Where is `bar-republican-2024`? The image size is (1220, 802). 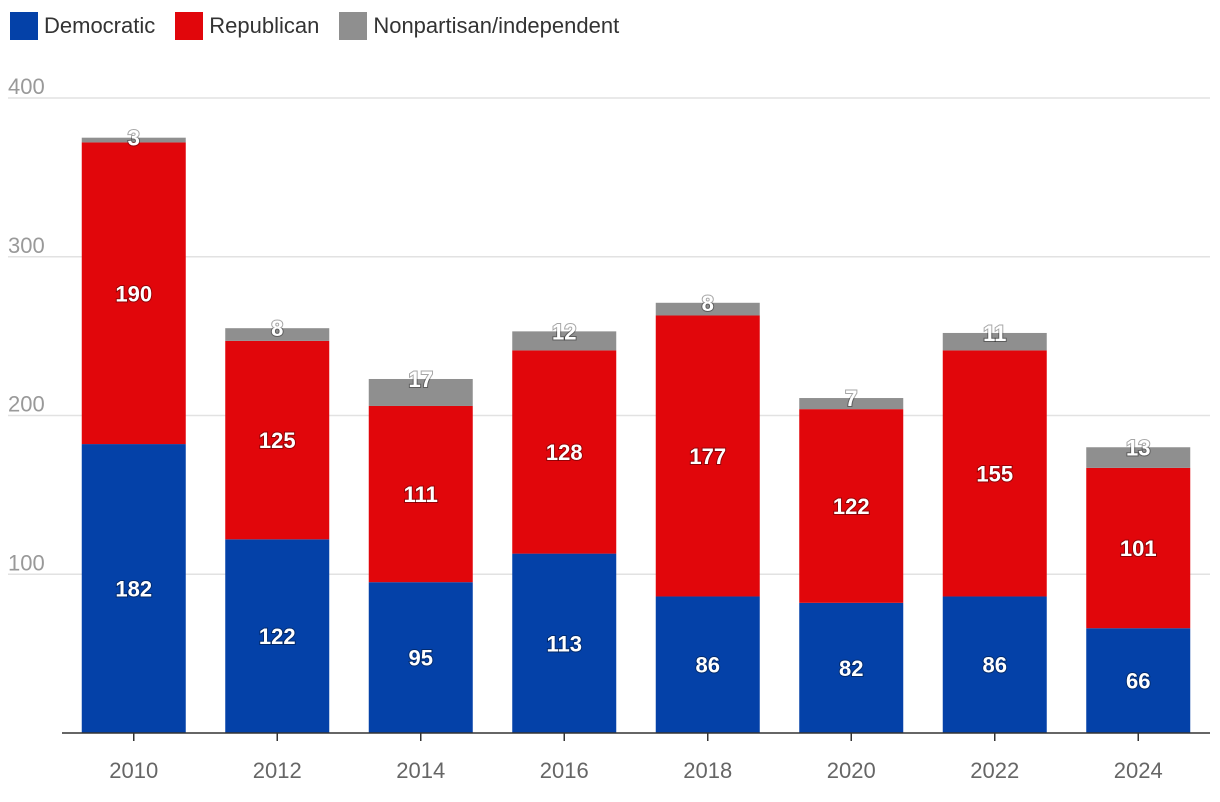
bar-republican-2024 is located at coordinates (1138, 548).